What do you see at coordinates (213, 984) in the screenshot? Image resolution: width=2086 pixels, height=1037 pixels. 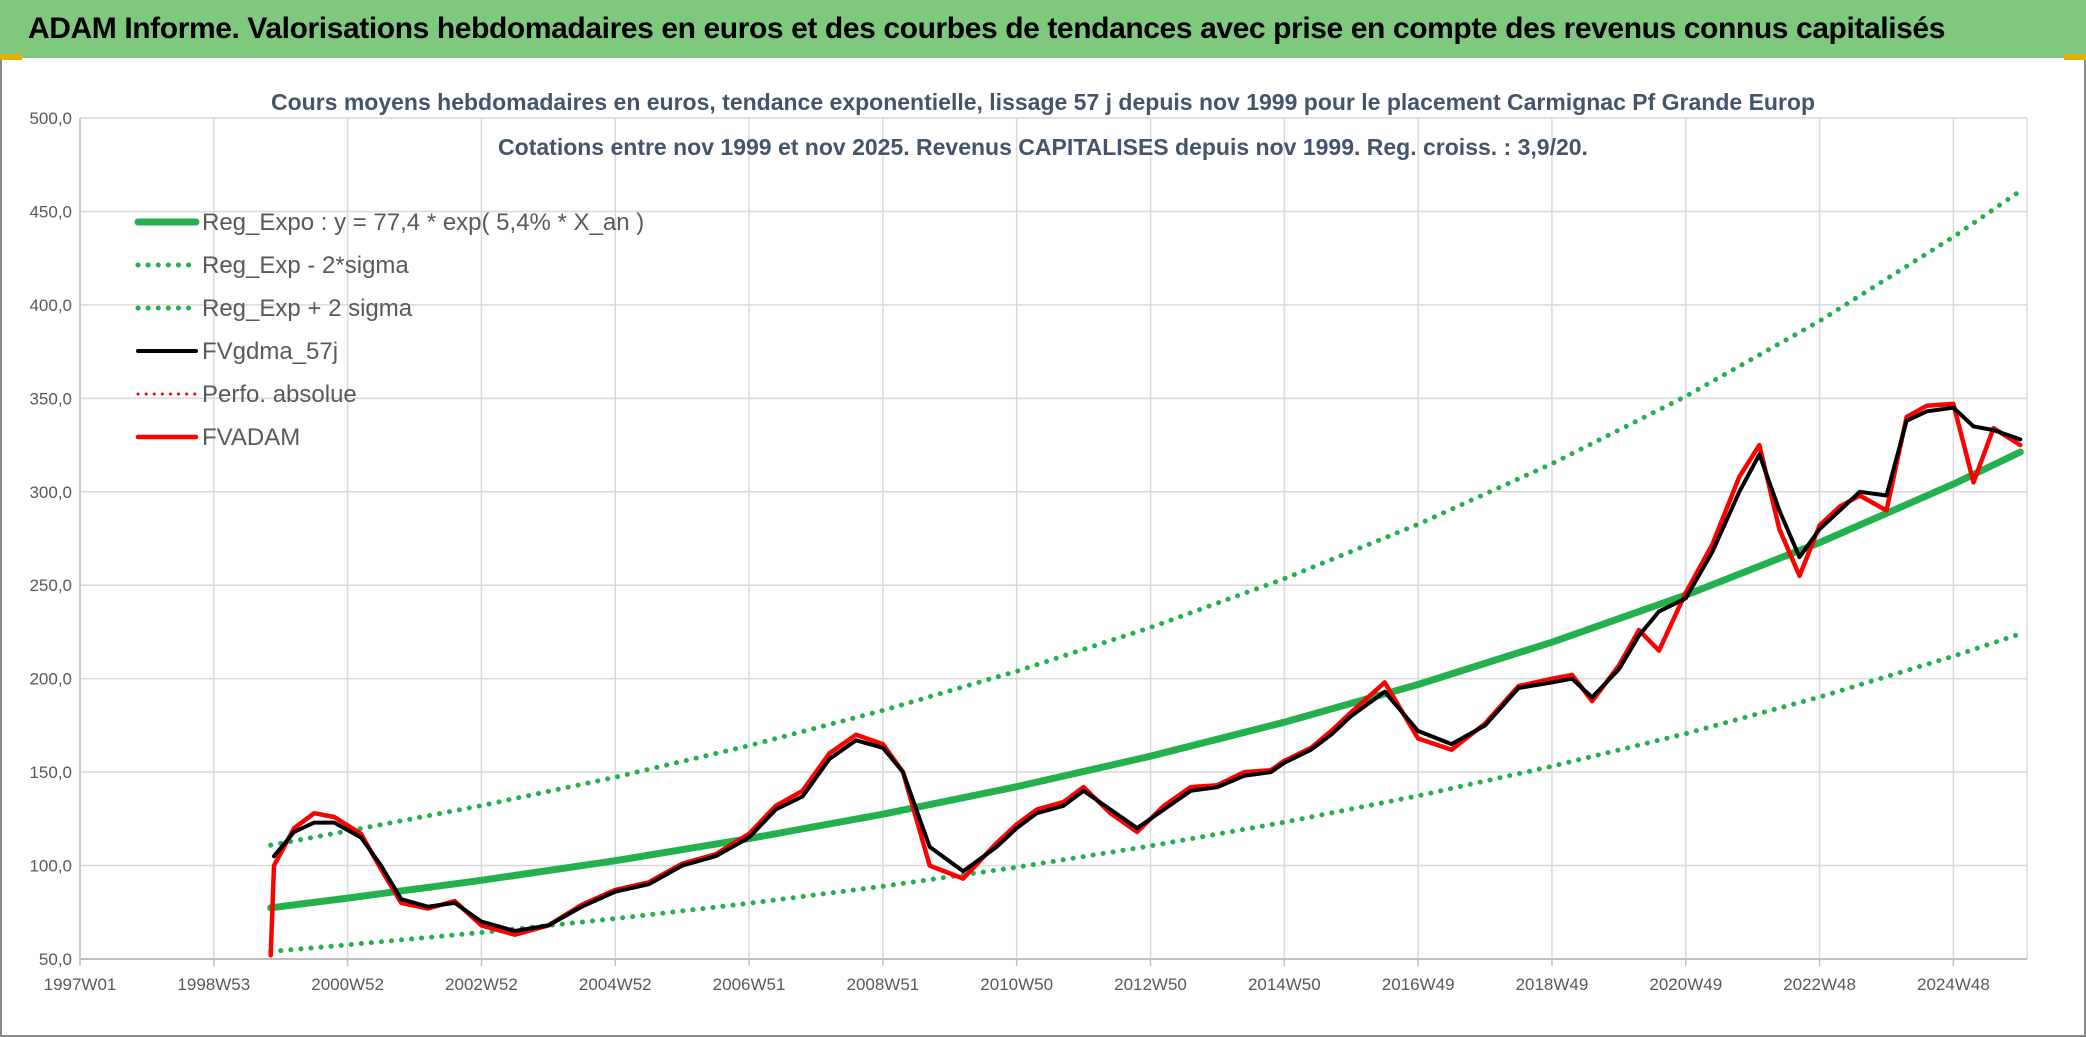 I see `x-tick-label: 1998W53` at bounding box center [213, 984].